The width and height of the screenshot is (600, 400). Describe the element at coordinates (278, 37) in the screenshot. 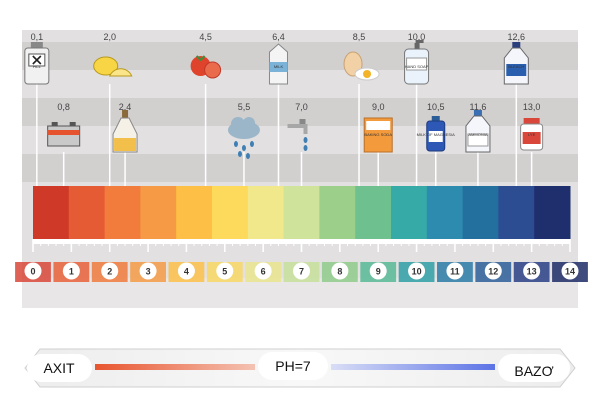

I see `ph-value-label: 6,4` at that location.